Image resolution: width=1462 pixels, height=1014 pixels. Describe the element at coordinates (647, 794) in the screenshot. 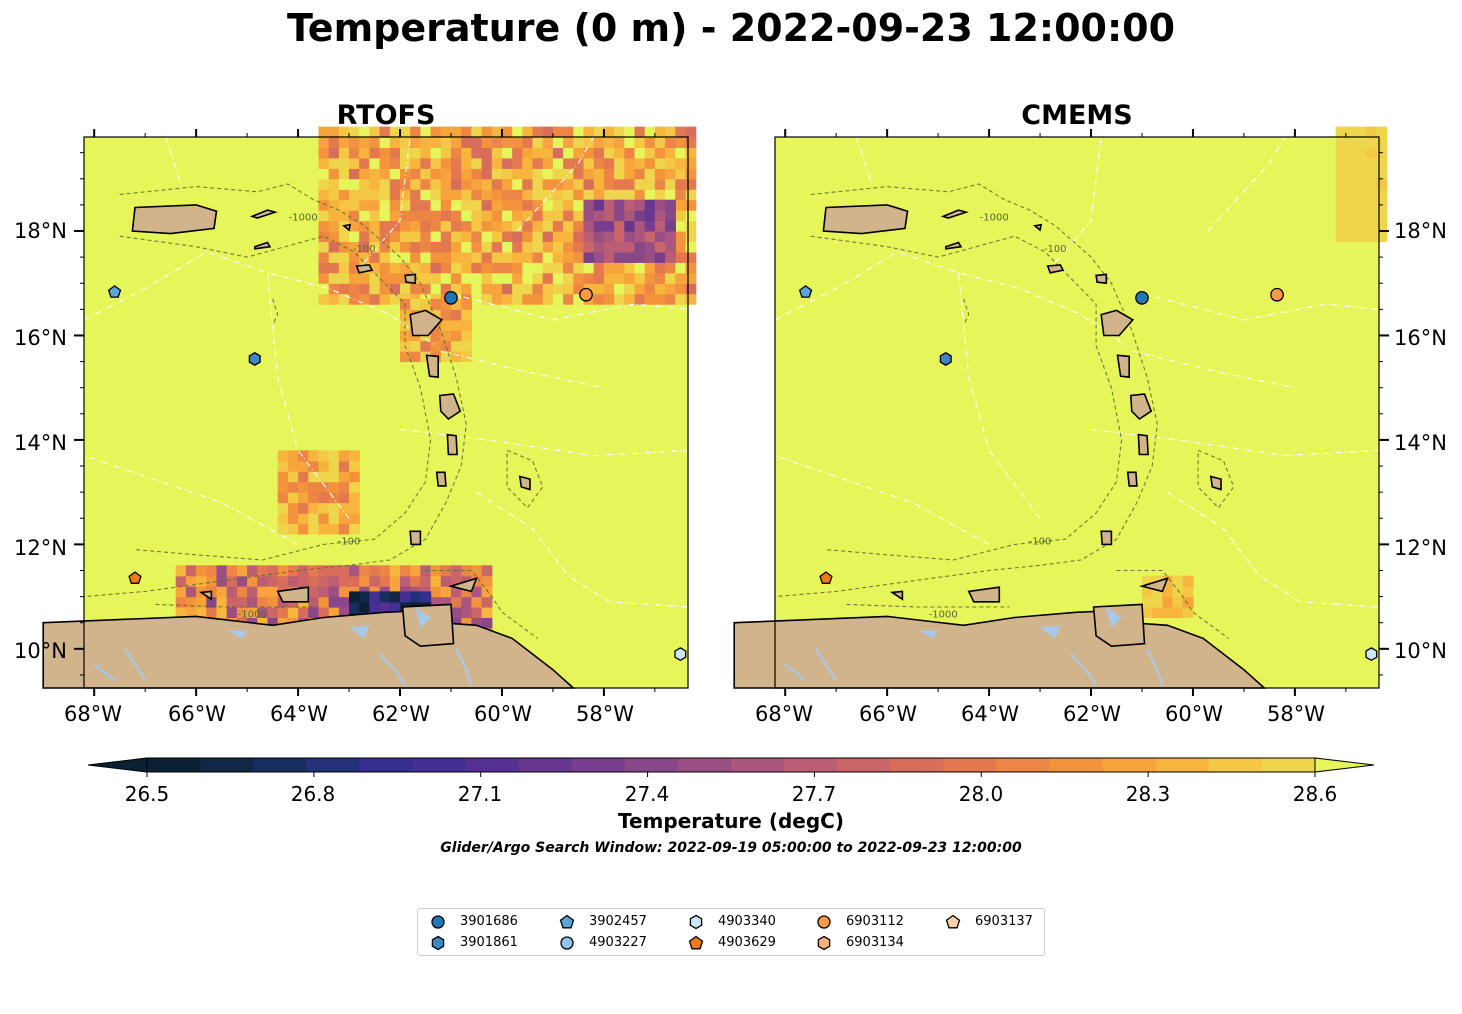

I see `colorbar-tick-label: 27.4` at that location.